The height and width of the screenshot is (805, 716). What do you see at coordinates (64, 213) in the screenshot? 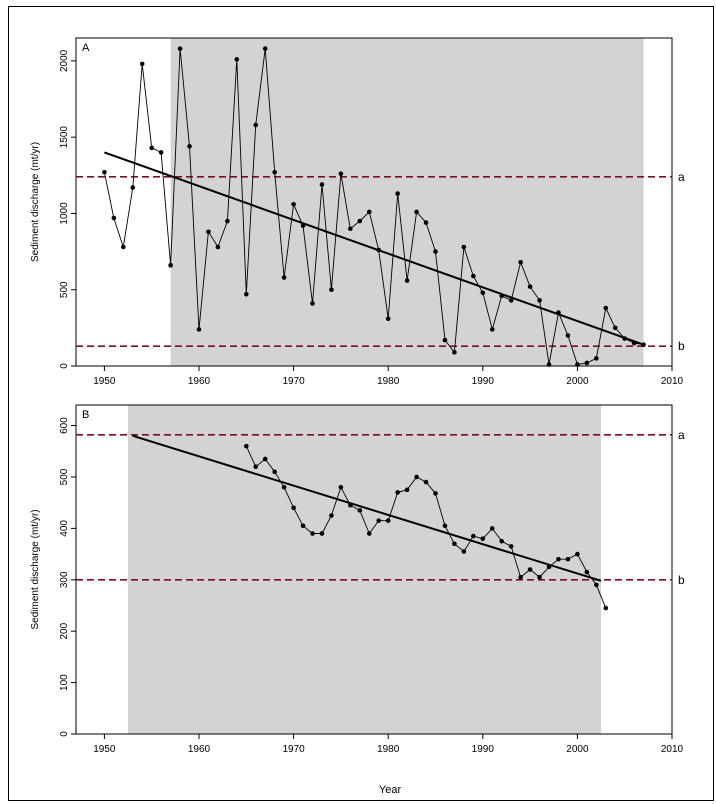
I see `y-tick-label: 1000` at bounding box center [64, 213].